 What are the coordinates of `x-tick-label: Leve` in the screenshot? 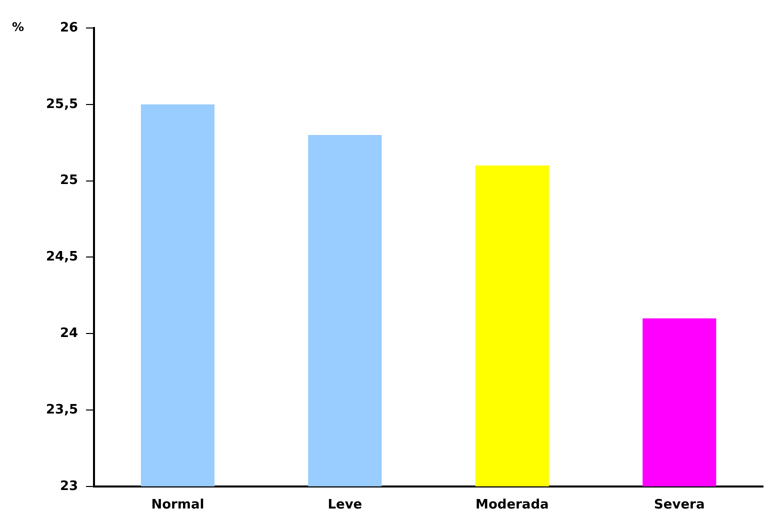 It's located at (345, 505).